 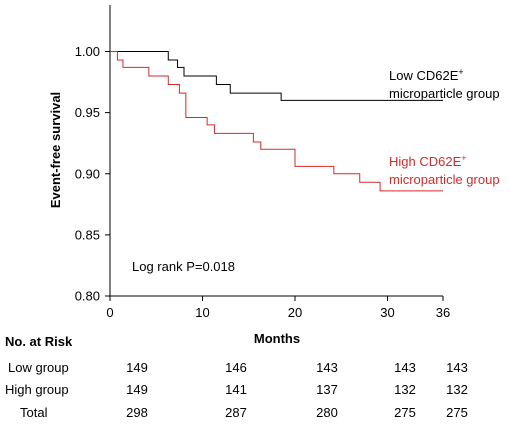 What do you see at coordinates (277, 338) in the screenshot?
I see `x-axis-label: Months` at bounding box center [277, 338].